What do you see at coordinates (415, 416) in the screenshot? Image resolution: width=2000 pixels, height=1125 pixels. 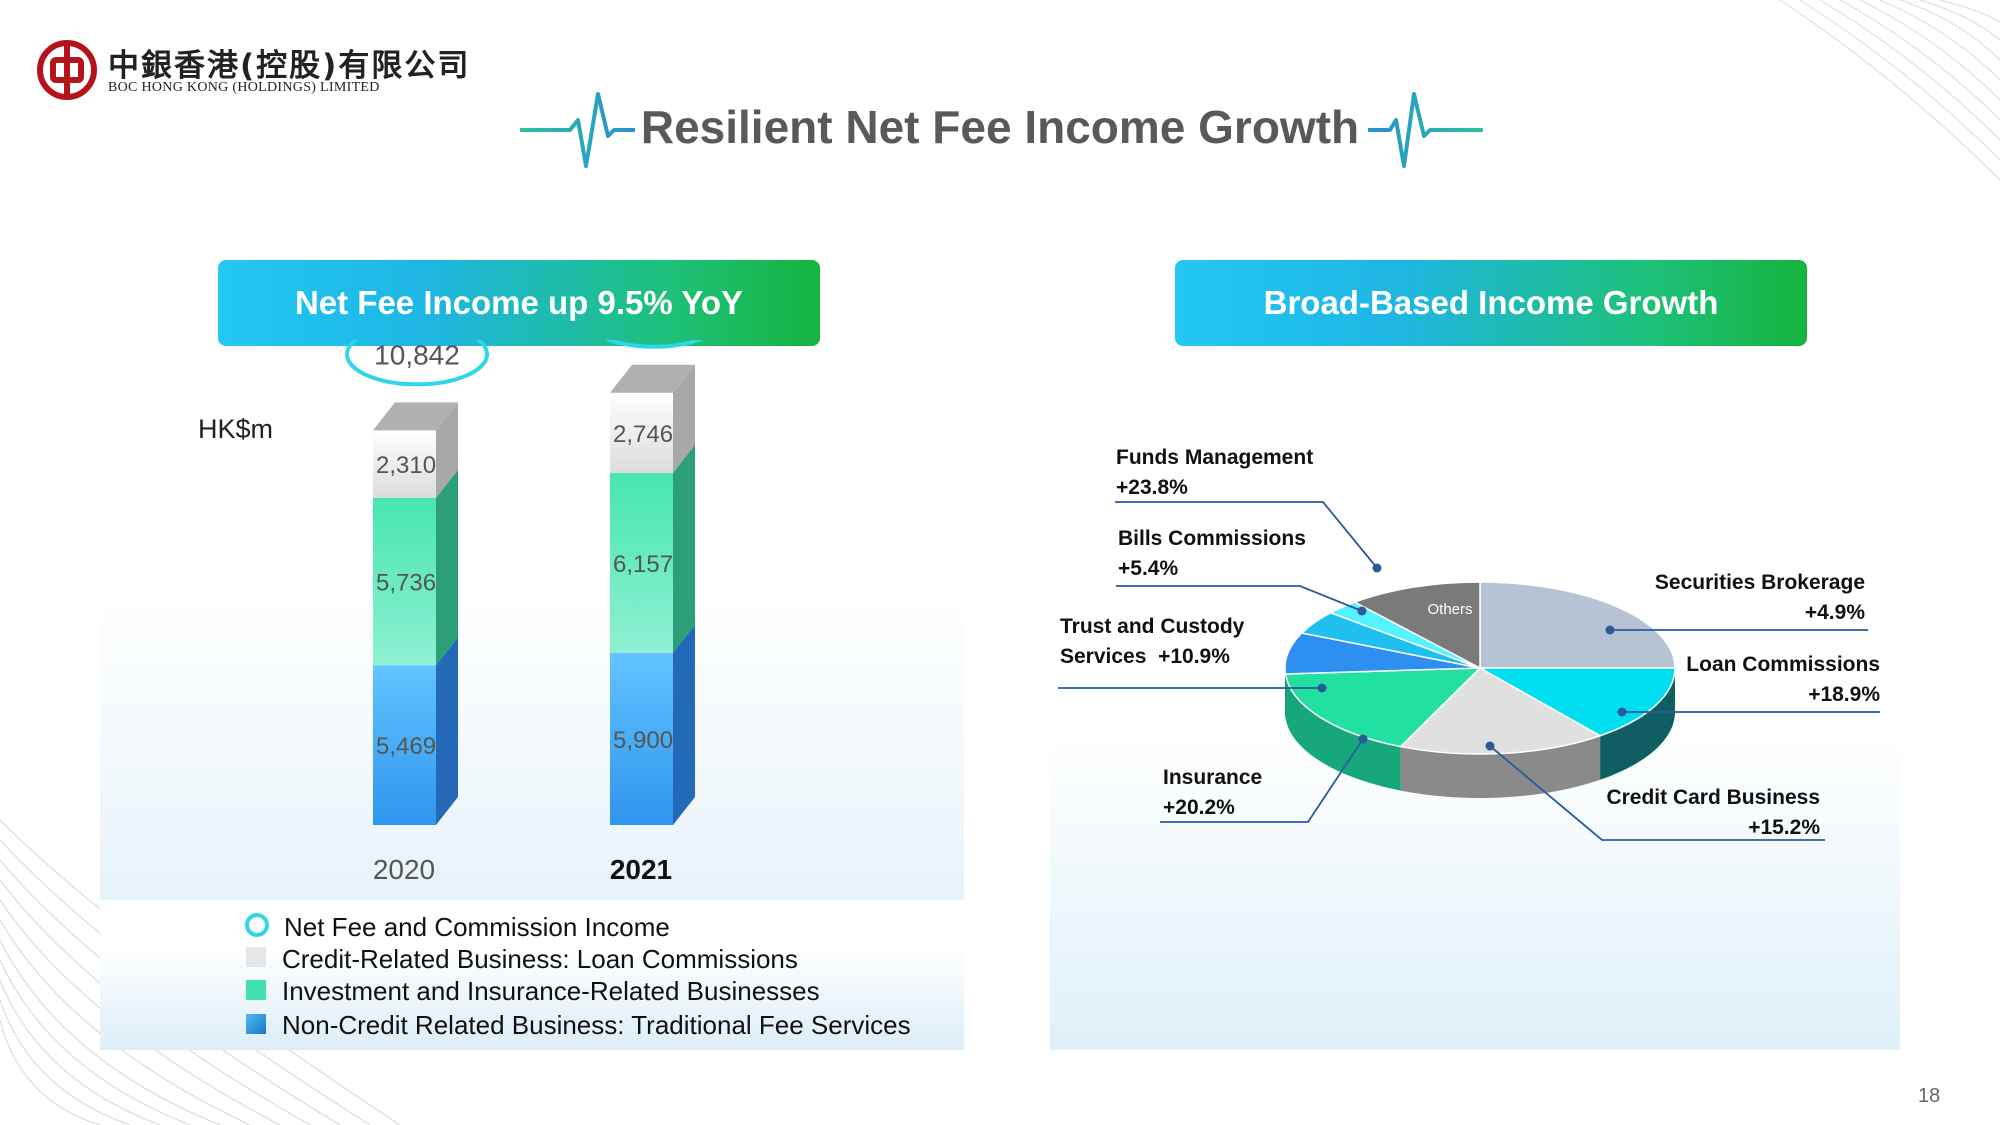 I see `bar-2020-top` at bounding box center [415, 416].